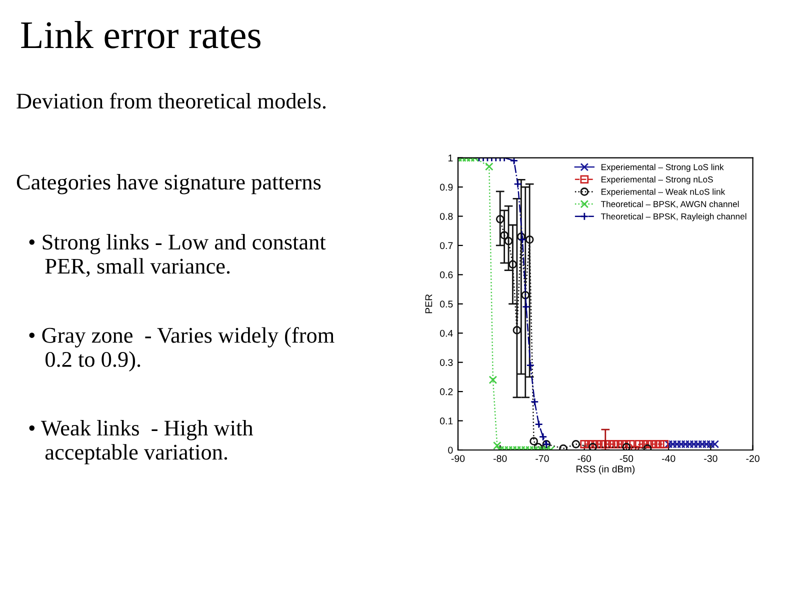 This screenshot has height=600, width=800. I want to click on x-tick-label: -70, so click(542, 458).